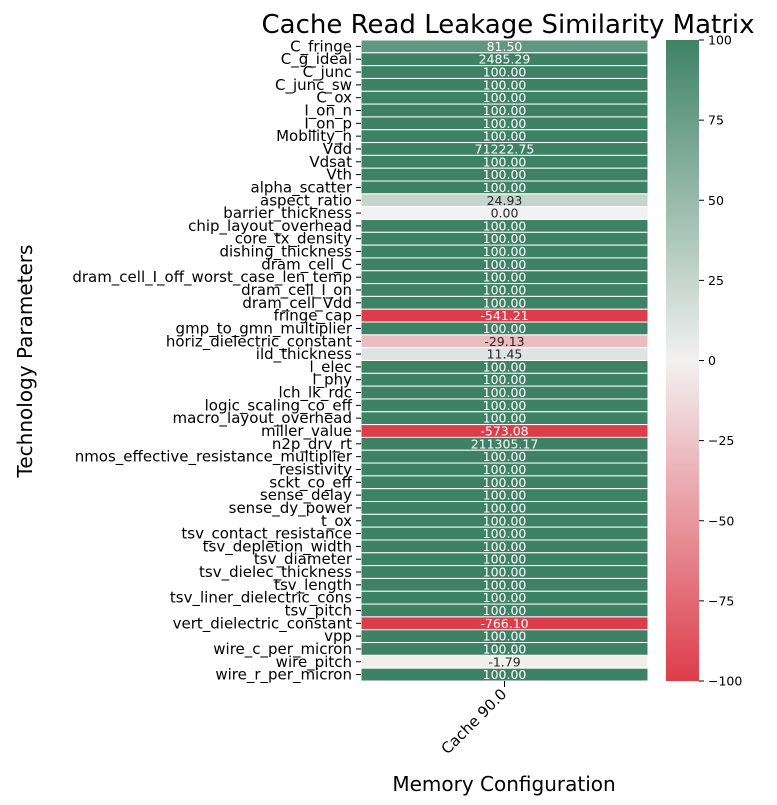 The image size is (777, 805). What do you see at coordinates (277, 546) in the screenshot?
I see `row-label: tsv_depletion_width` at bounding box center [277, 546].